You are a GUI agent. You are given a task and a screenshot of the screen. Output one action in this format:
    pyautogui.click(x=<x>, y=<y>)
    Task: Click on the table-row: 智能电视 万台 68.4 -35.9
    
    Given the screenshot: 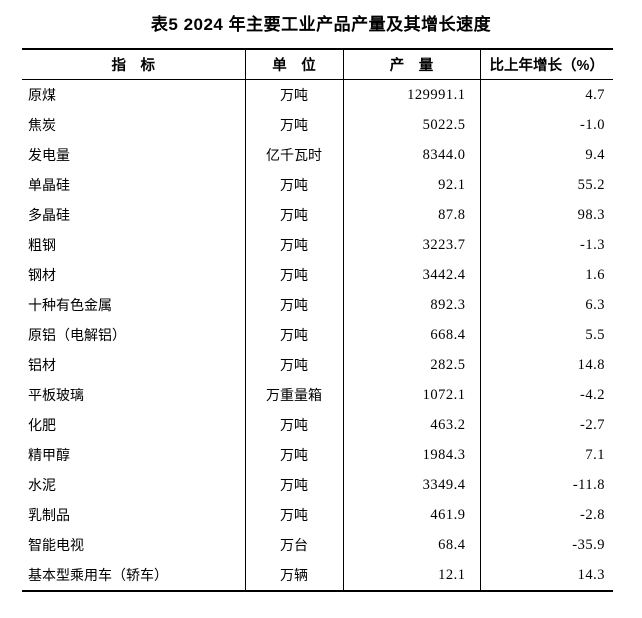 What is the action you would take?
    pyautogui.click(x=317, y=545)
    